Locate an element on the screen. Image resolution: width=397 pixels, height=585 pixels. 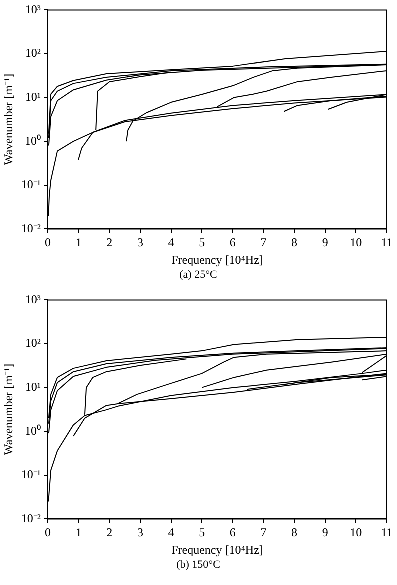
text: (b) 150°C is located at coordinates (199, 565).